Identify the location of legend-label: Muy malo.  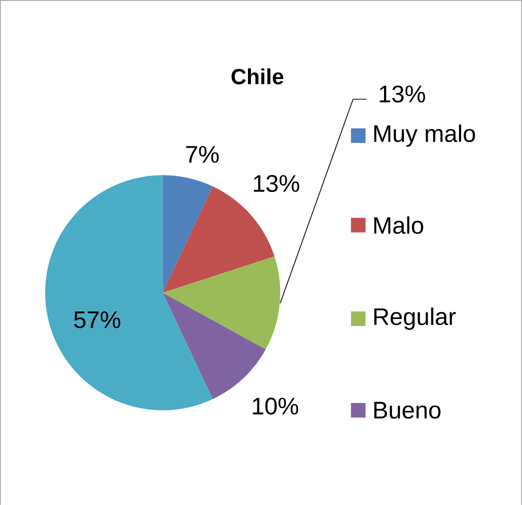
(425, 135).